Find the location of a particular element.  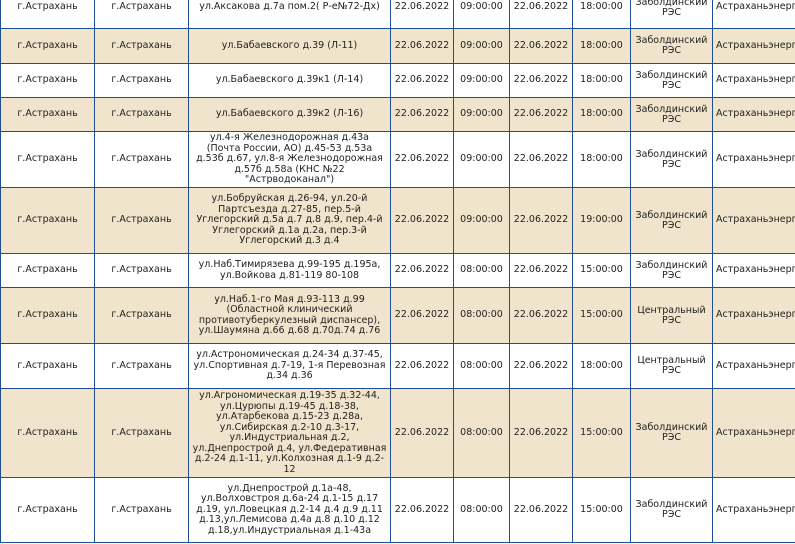

address-cell: ул.Бабаевского д.39к1 (Л-14) is located at coordinates (289, 80).